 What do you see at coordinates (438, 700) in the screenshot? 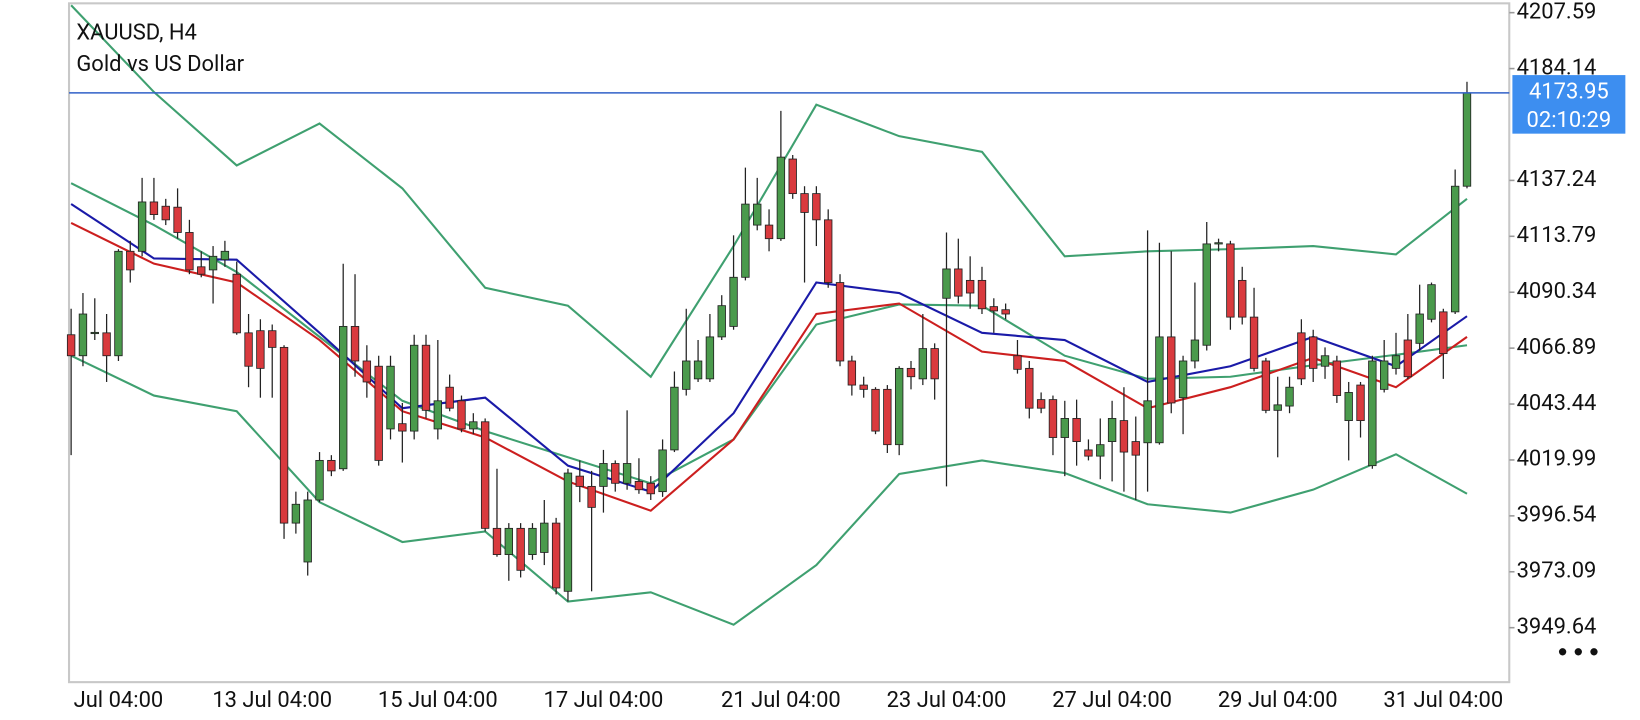
I see `x-tick-label: 15 Jul 04:00` at bounding box center [438, 700].